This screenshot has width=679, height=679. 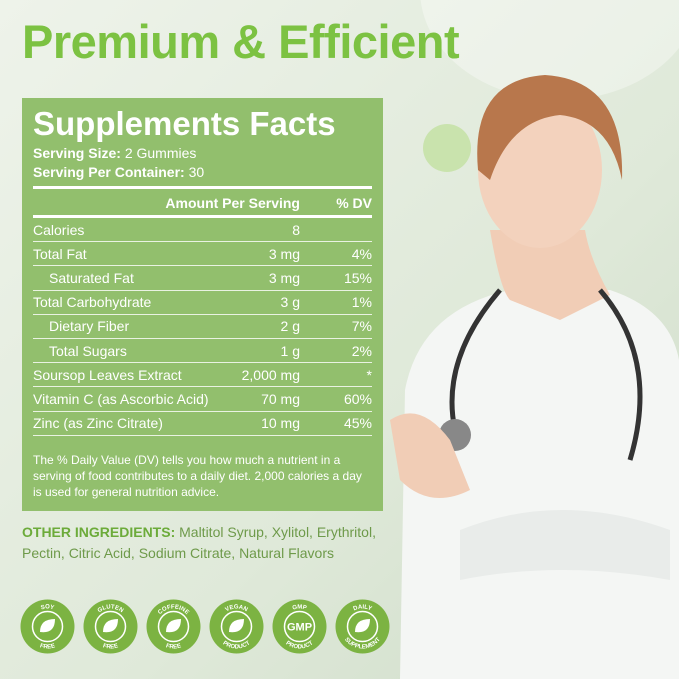 I want to click on badge-top-label: GLUTEN, so click(x=110, y=609).